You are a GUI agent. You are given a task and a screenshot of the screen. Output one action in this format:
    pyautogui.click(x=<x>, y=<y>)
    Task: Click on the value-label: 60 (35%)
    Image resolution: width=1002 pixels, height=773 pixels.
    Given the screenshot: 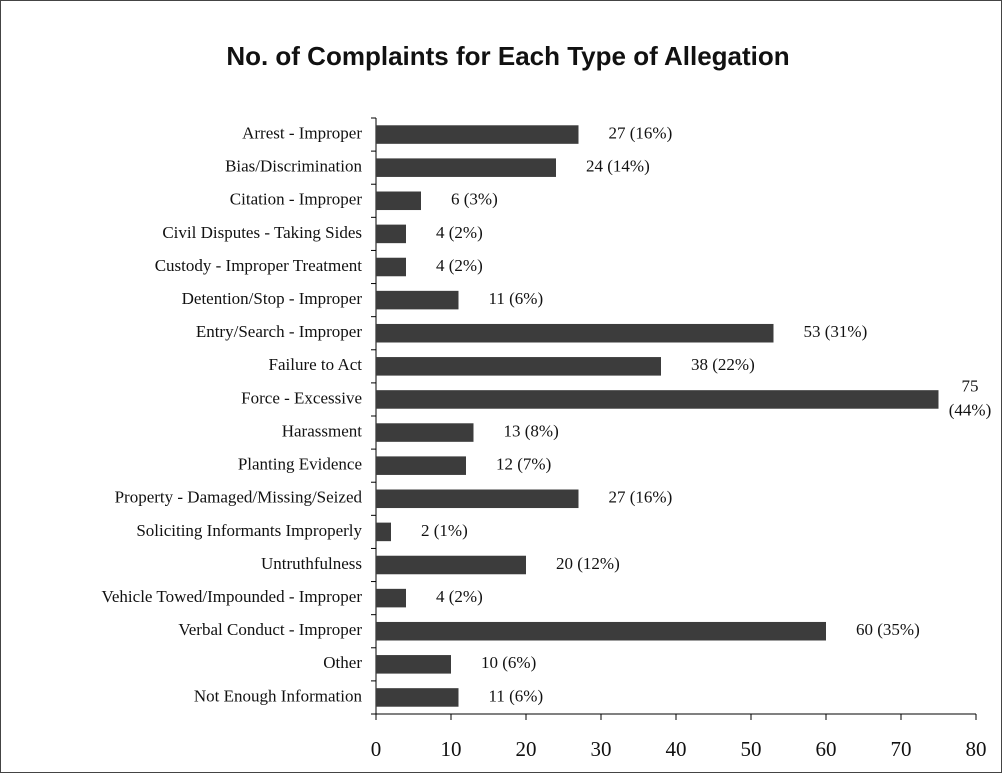 What is the action you would take?
    pyautogui.click(x=888, y=629)
    